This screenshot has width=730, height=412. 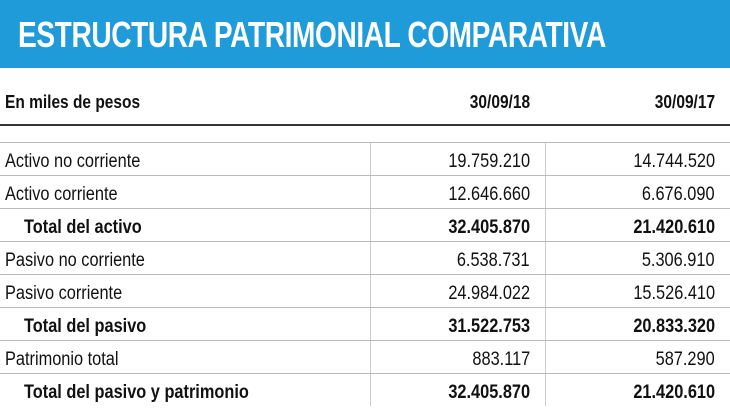 What do you see at coordinates (489, 161) in the screenshot?
I see `cell-text: 19.759.210` at bounding box center [489, 161].